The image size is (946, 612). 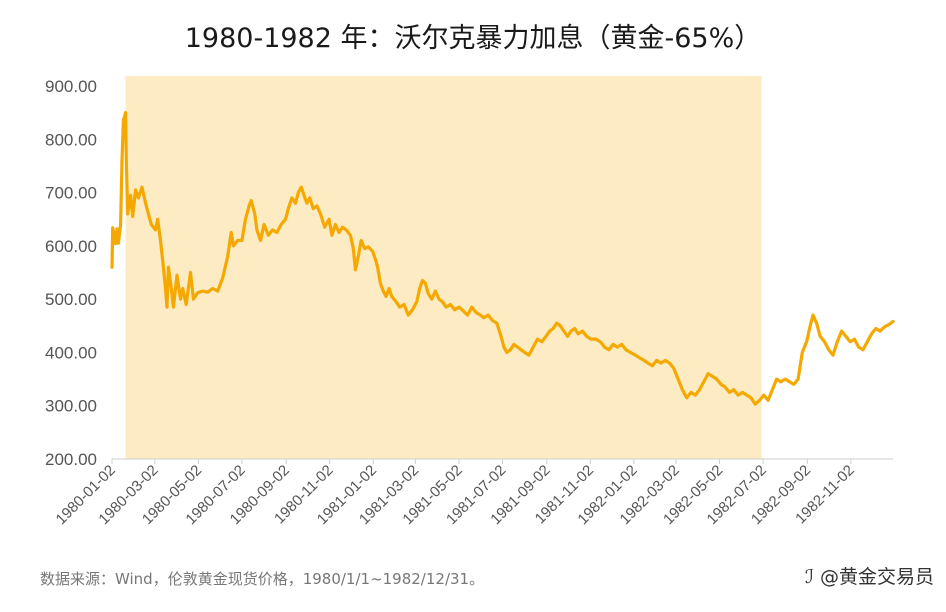 What do you see at coordinates (71, 193) in the screenshot?
I see `y-tick-label: 700.00` at bounding box center [71, 193].